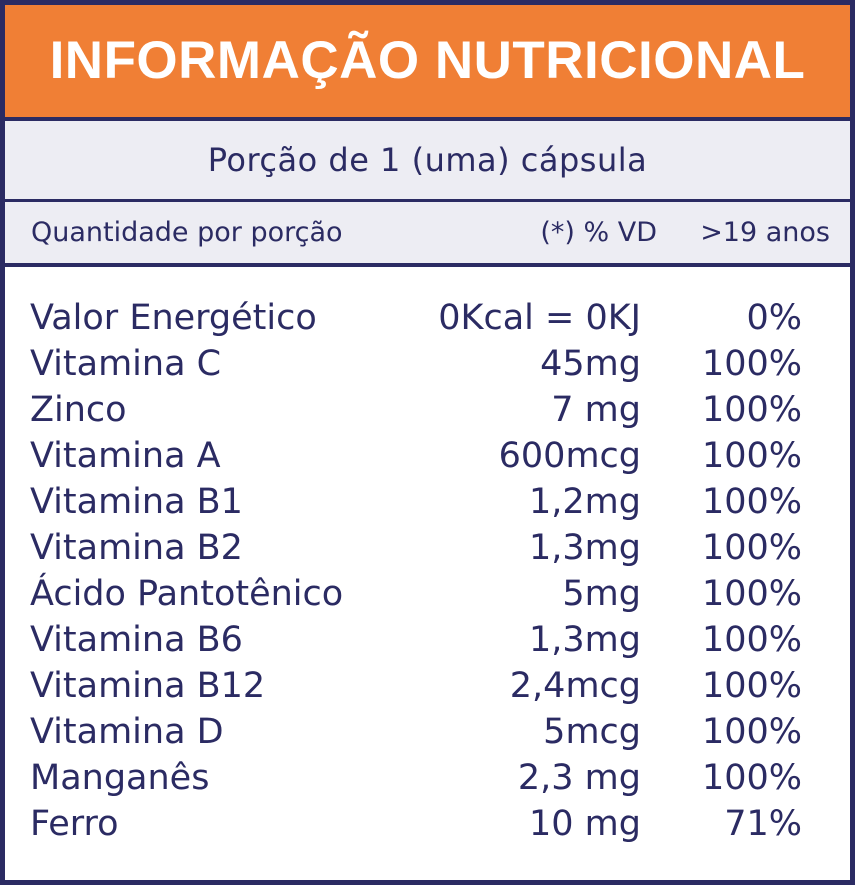 The width and height of the screenshot is (855, 885). What do you see at coordinates (585, 502) in the screenshot?
I see `nutrient-amount: 1,2mg` at bounding box center [585, 502].